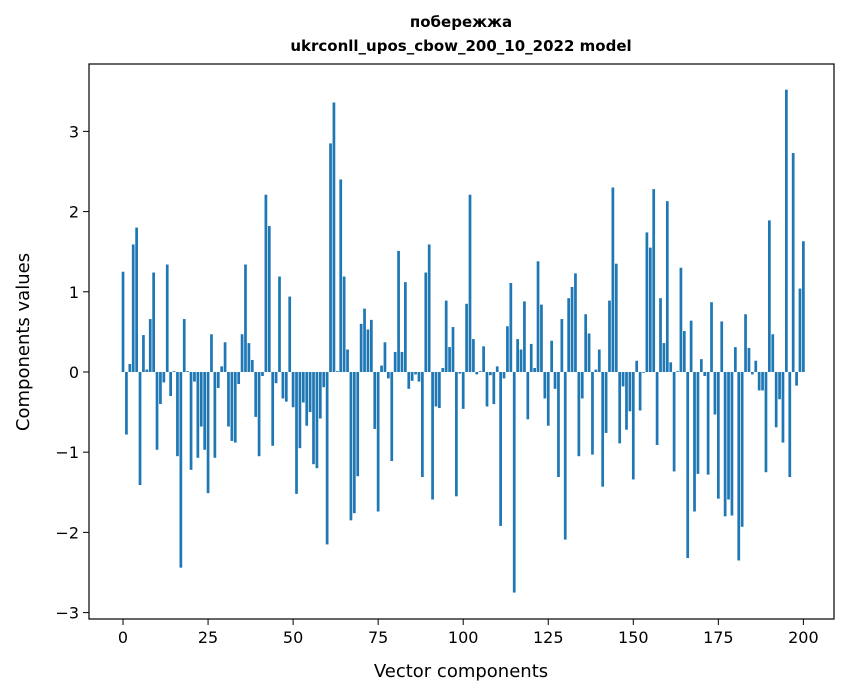 The image size is (847, 696). Describe the element at coordinates (803, 637) in the screenshot. I see `x-tick-label: 200` at that location.